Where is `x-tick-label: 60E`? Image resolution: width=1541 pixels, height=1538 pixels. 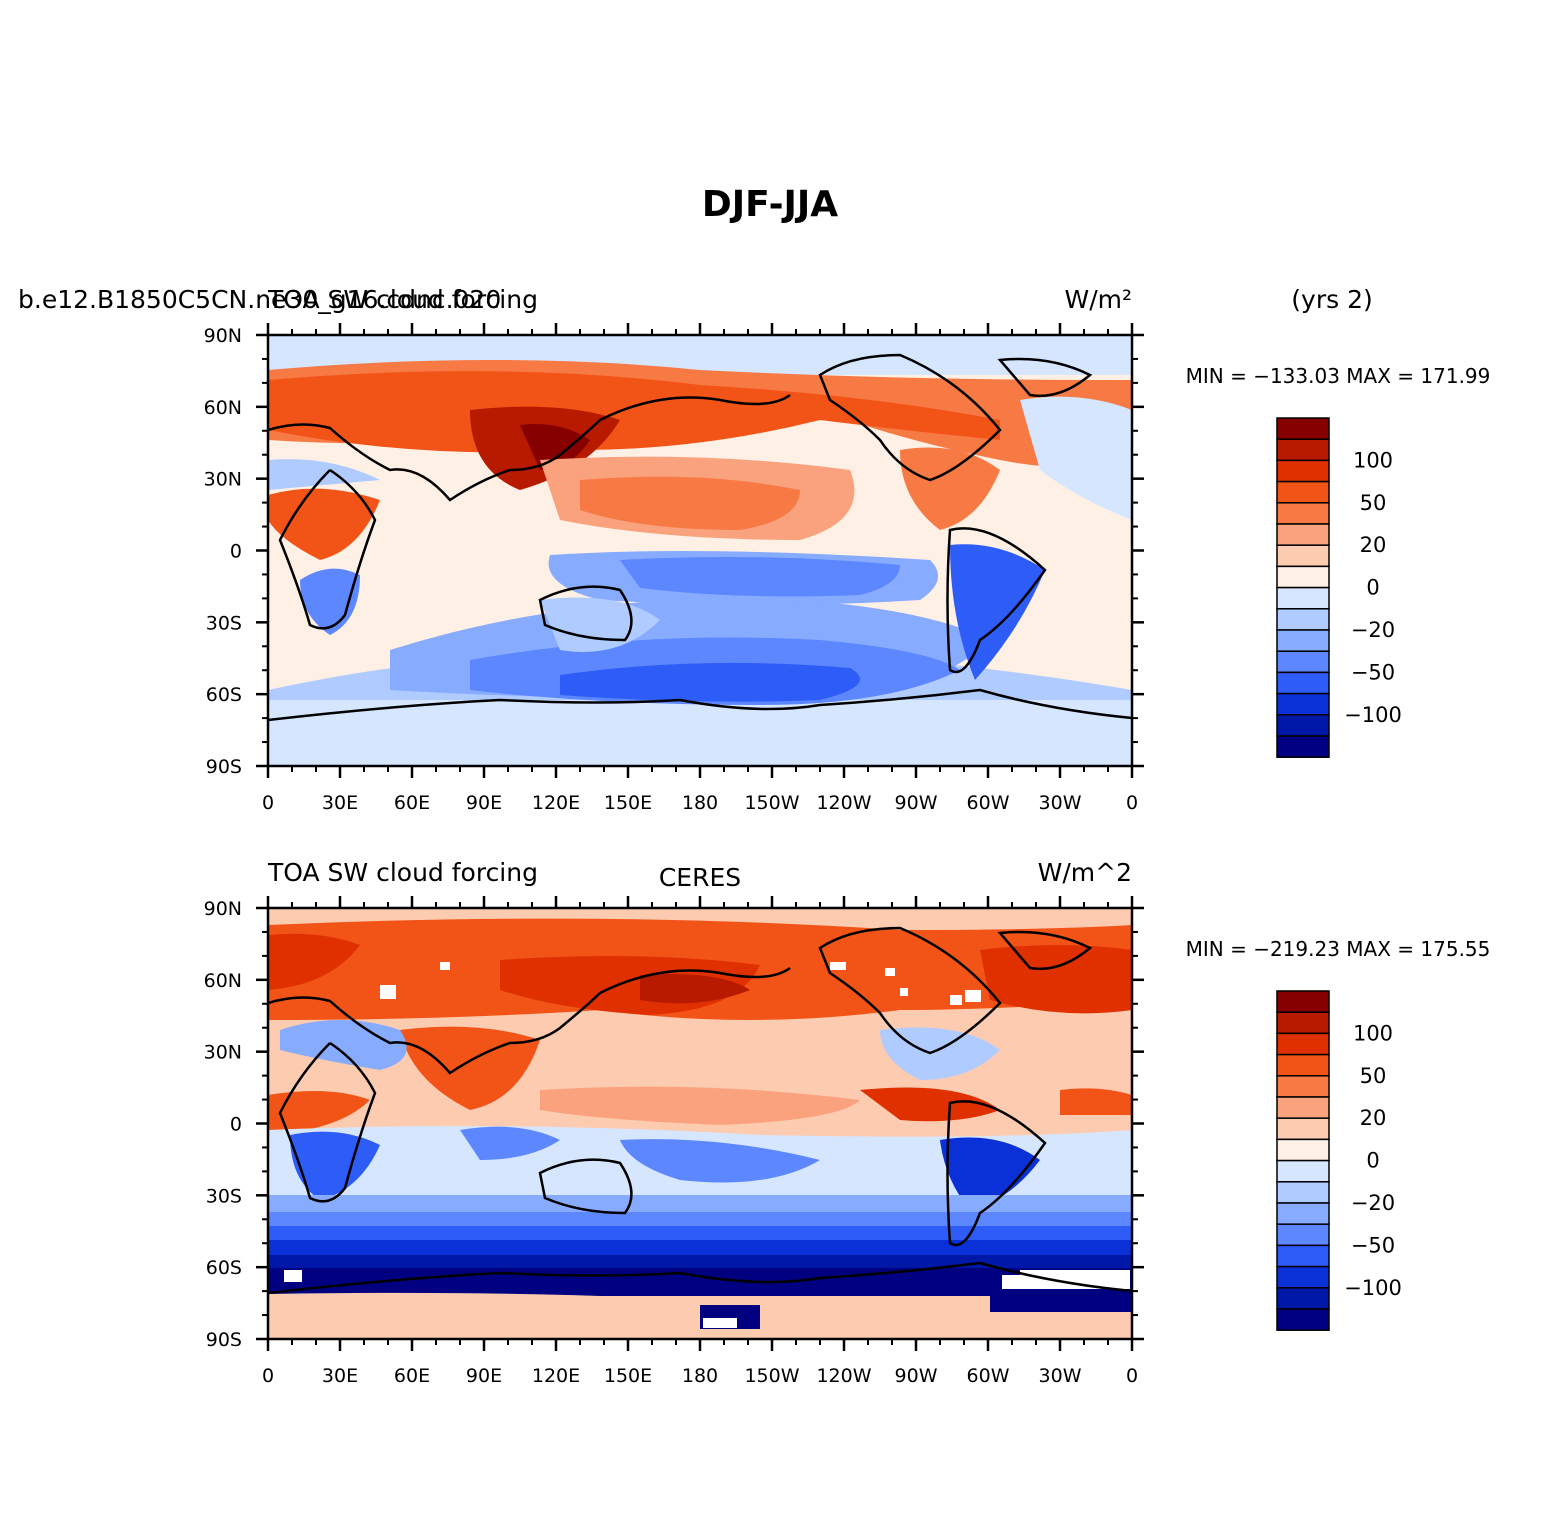
x-tick-label: 60E is located at coordinates (412, 803).